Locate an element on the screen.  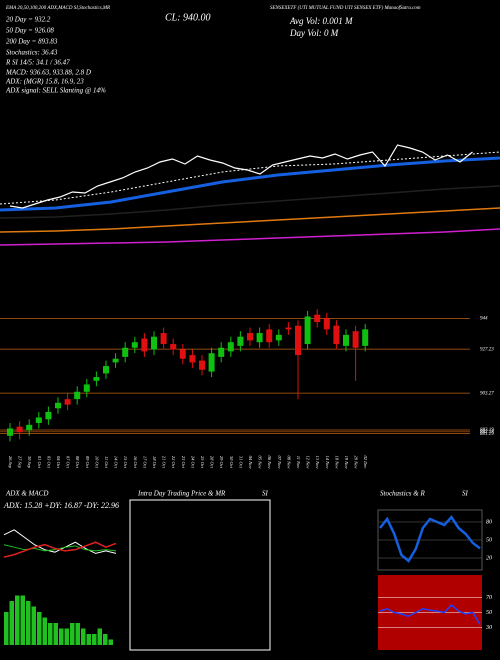
x-tick-label: 02 Dec is located at coordinates (365, 462).